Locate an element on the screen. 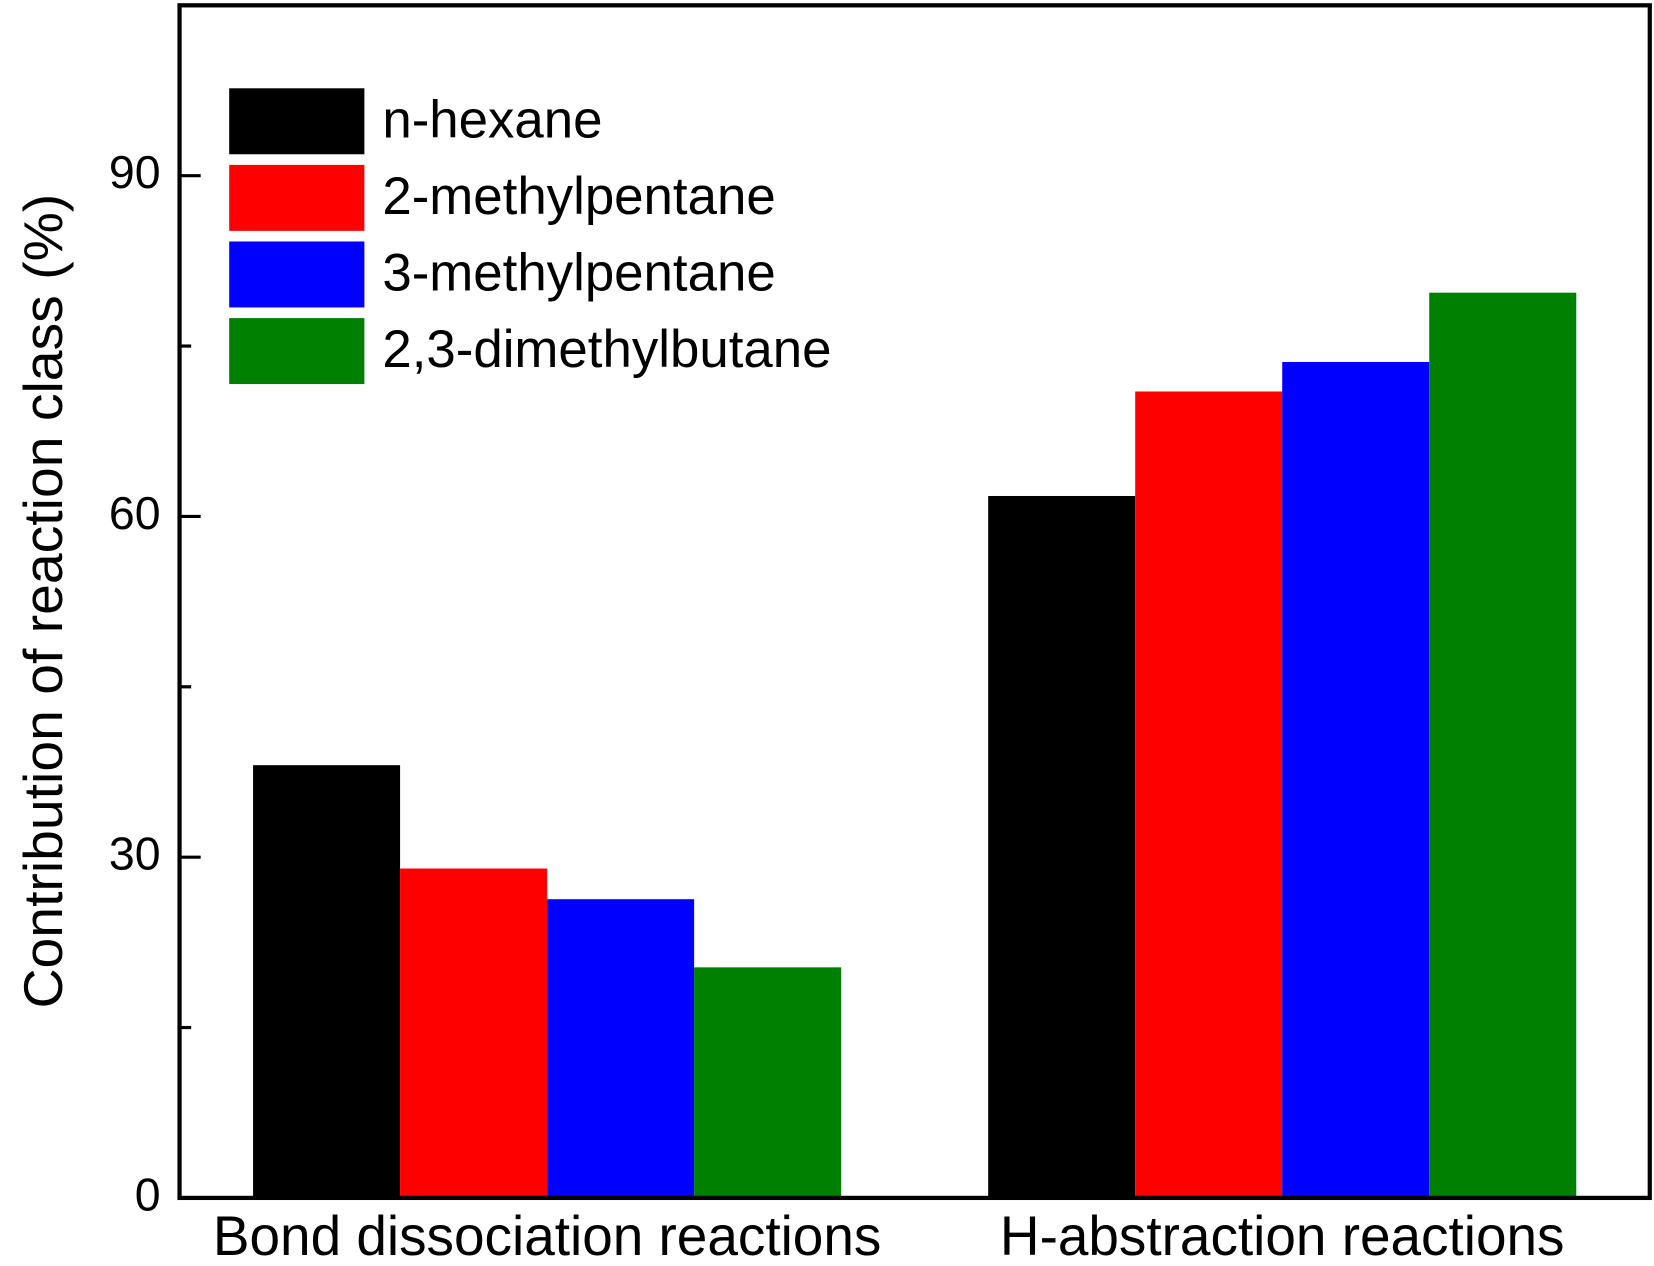  legend-label: 2,3-dimethylbutane is located at coordinates (606, 349).